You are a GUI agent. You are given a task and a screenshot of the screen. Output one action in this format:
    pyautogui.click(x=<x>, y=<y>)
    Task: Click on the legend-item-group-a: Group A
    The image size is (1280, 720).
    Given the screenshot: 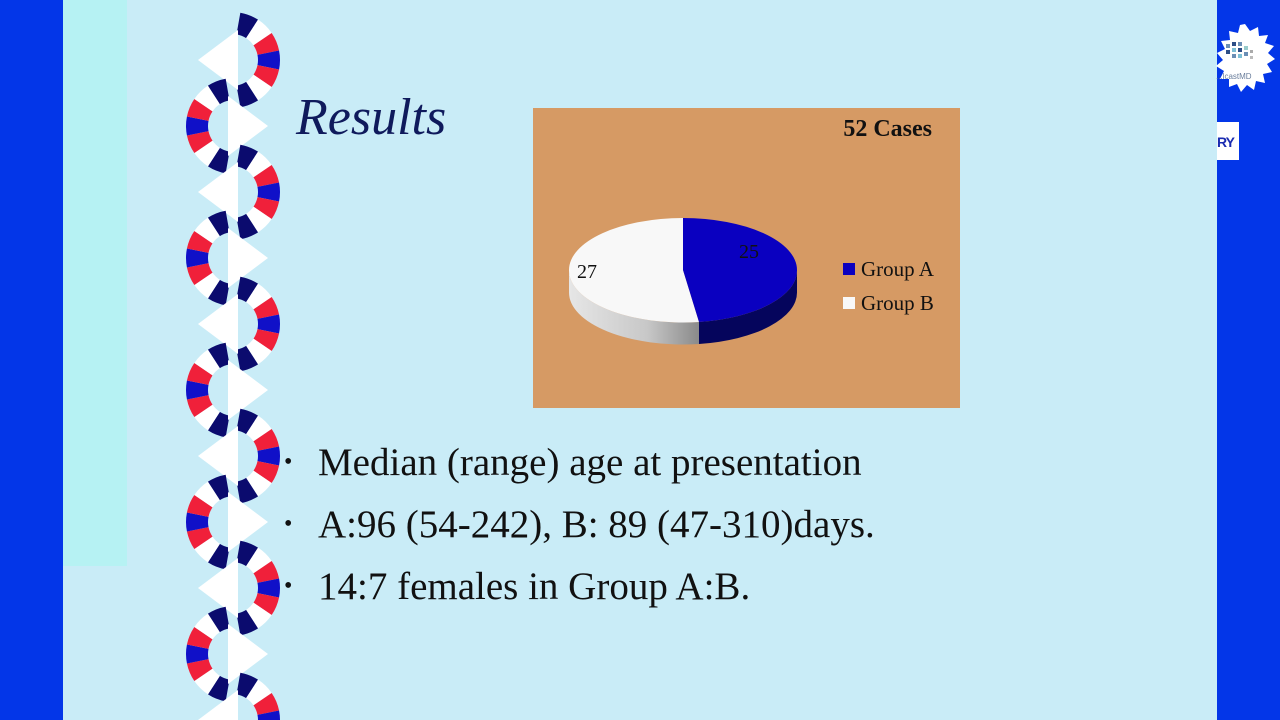 What is the action you would take?
    pyautogui.click(x=888, y=269)
    